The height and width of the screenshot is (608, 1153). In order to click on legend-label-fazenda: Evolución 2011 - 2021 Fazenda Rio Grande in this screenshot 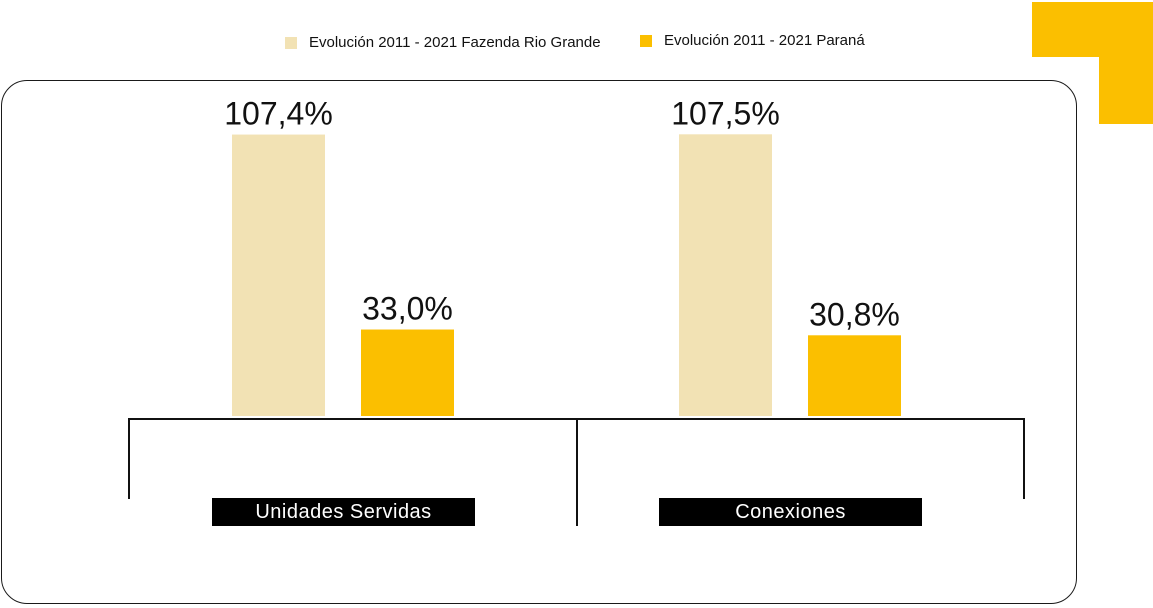, I will do `click(455, 42)`.